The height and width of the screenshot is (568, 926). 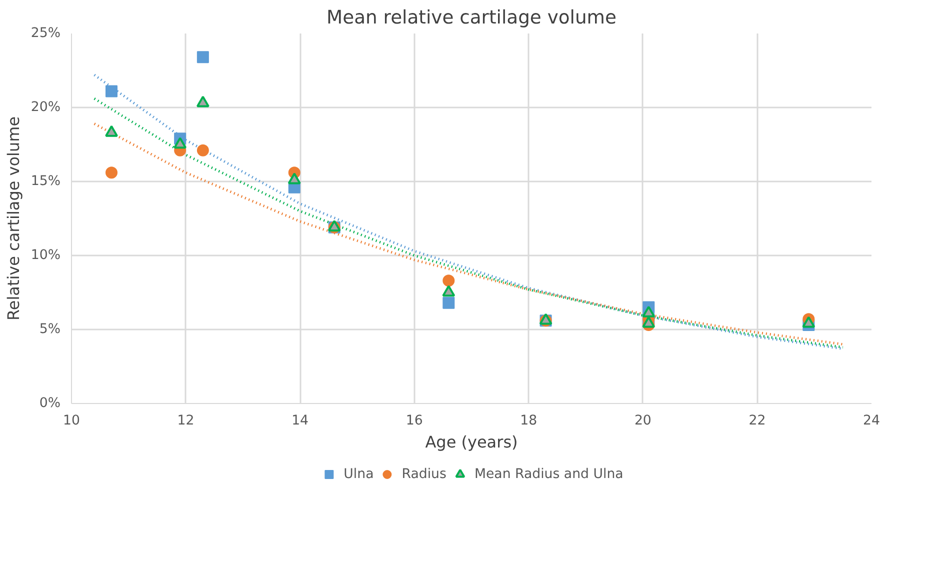 I want to click on x-tick-label: 12, so click(x=185, y=421).